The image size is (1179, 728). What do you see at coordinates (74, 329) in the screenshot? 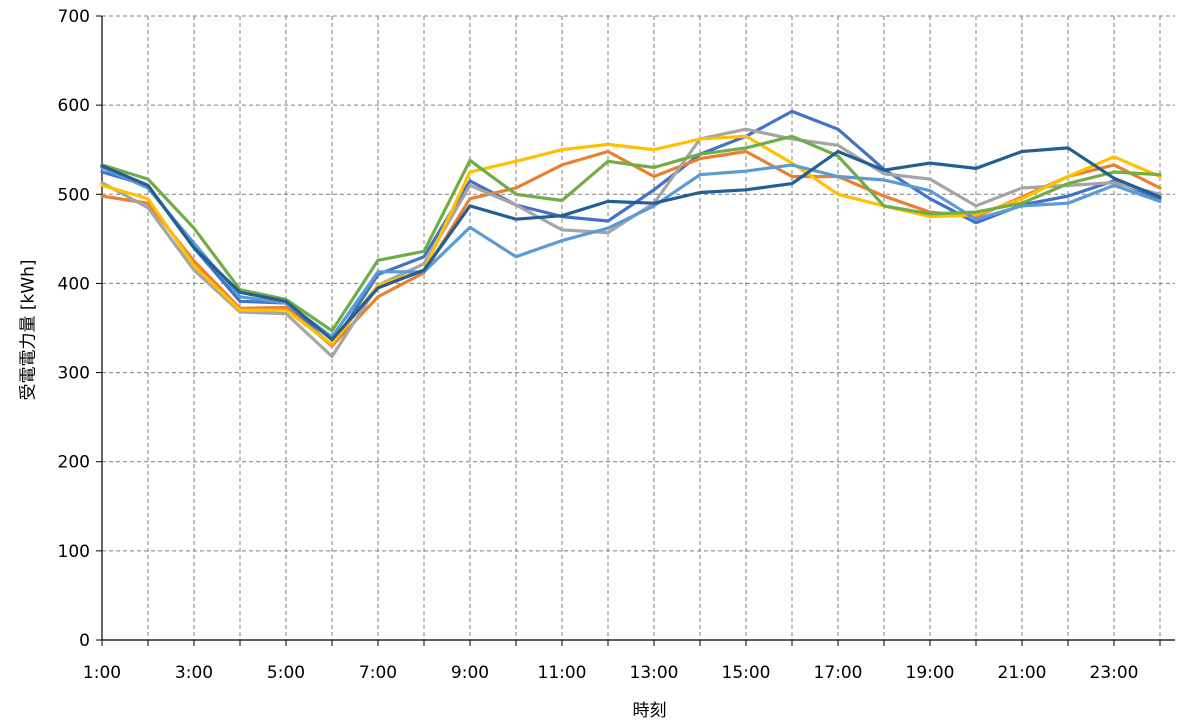
I see `y-tick-labels: 0 100 200 300 400 500 600 700` at bounding box center [74, 329].